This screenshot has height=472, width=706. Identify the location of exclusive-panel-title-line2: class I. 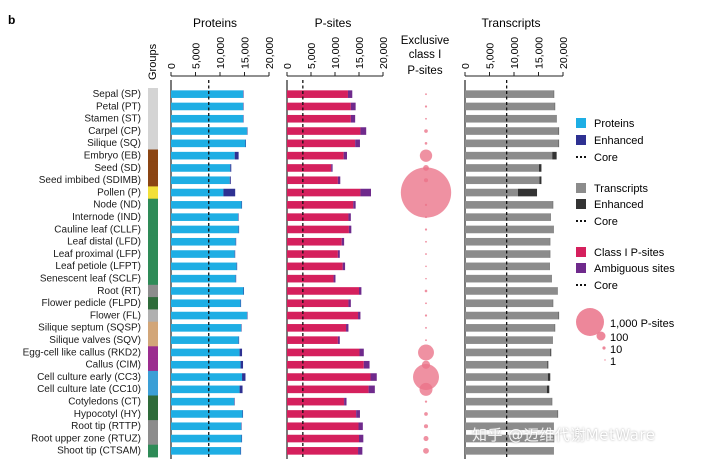
(425, 55).